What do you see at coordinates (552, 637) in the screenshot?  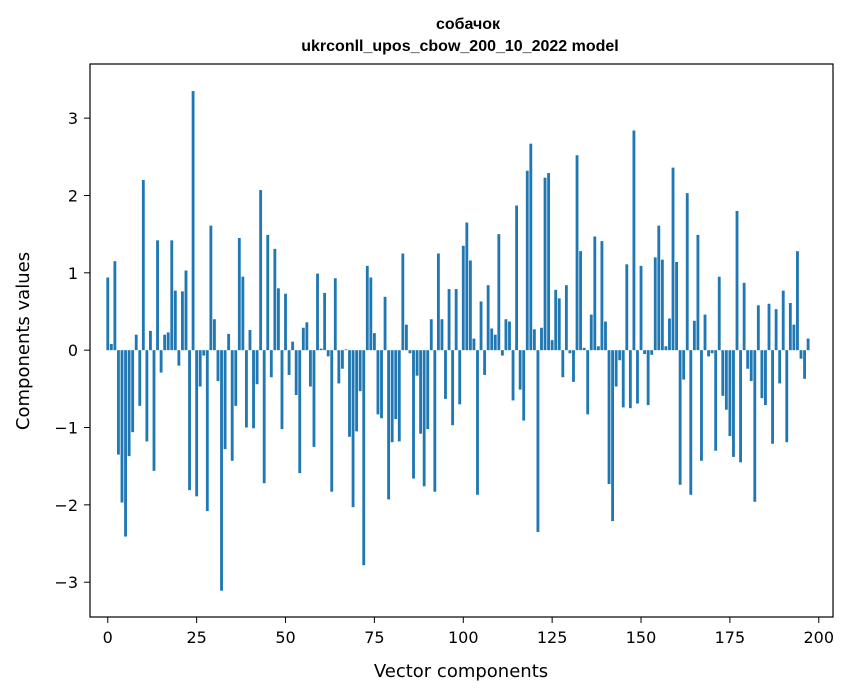 I see `x-tick-label-125: 125` at bounding box center [552, 637].